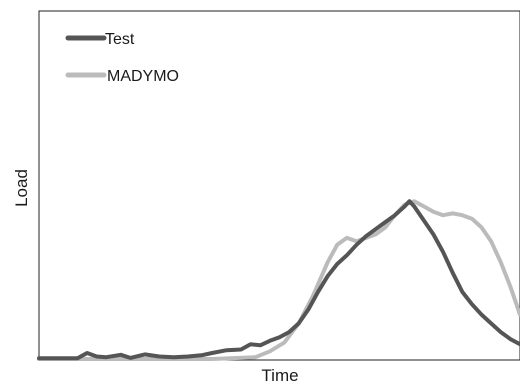 Image resolution: width=520 pixels, height=384 pixels. I want to click on legend: Test MADYMO, so click(122, 58).